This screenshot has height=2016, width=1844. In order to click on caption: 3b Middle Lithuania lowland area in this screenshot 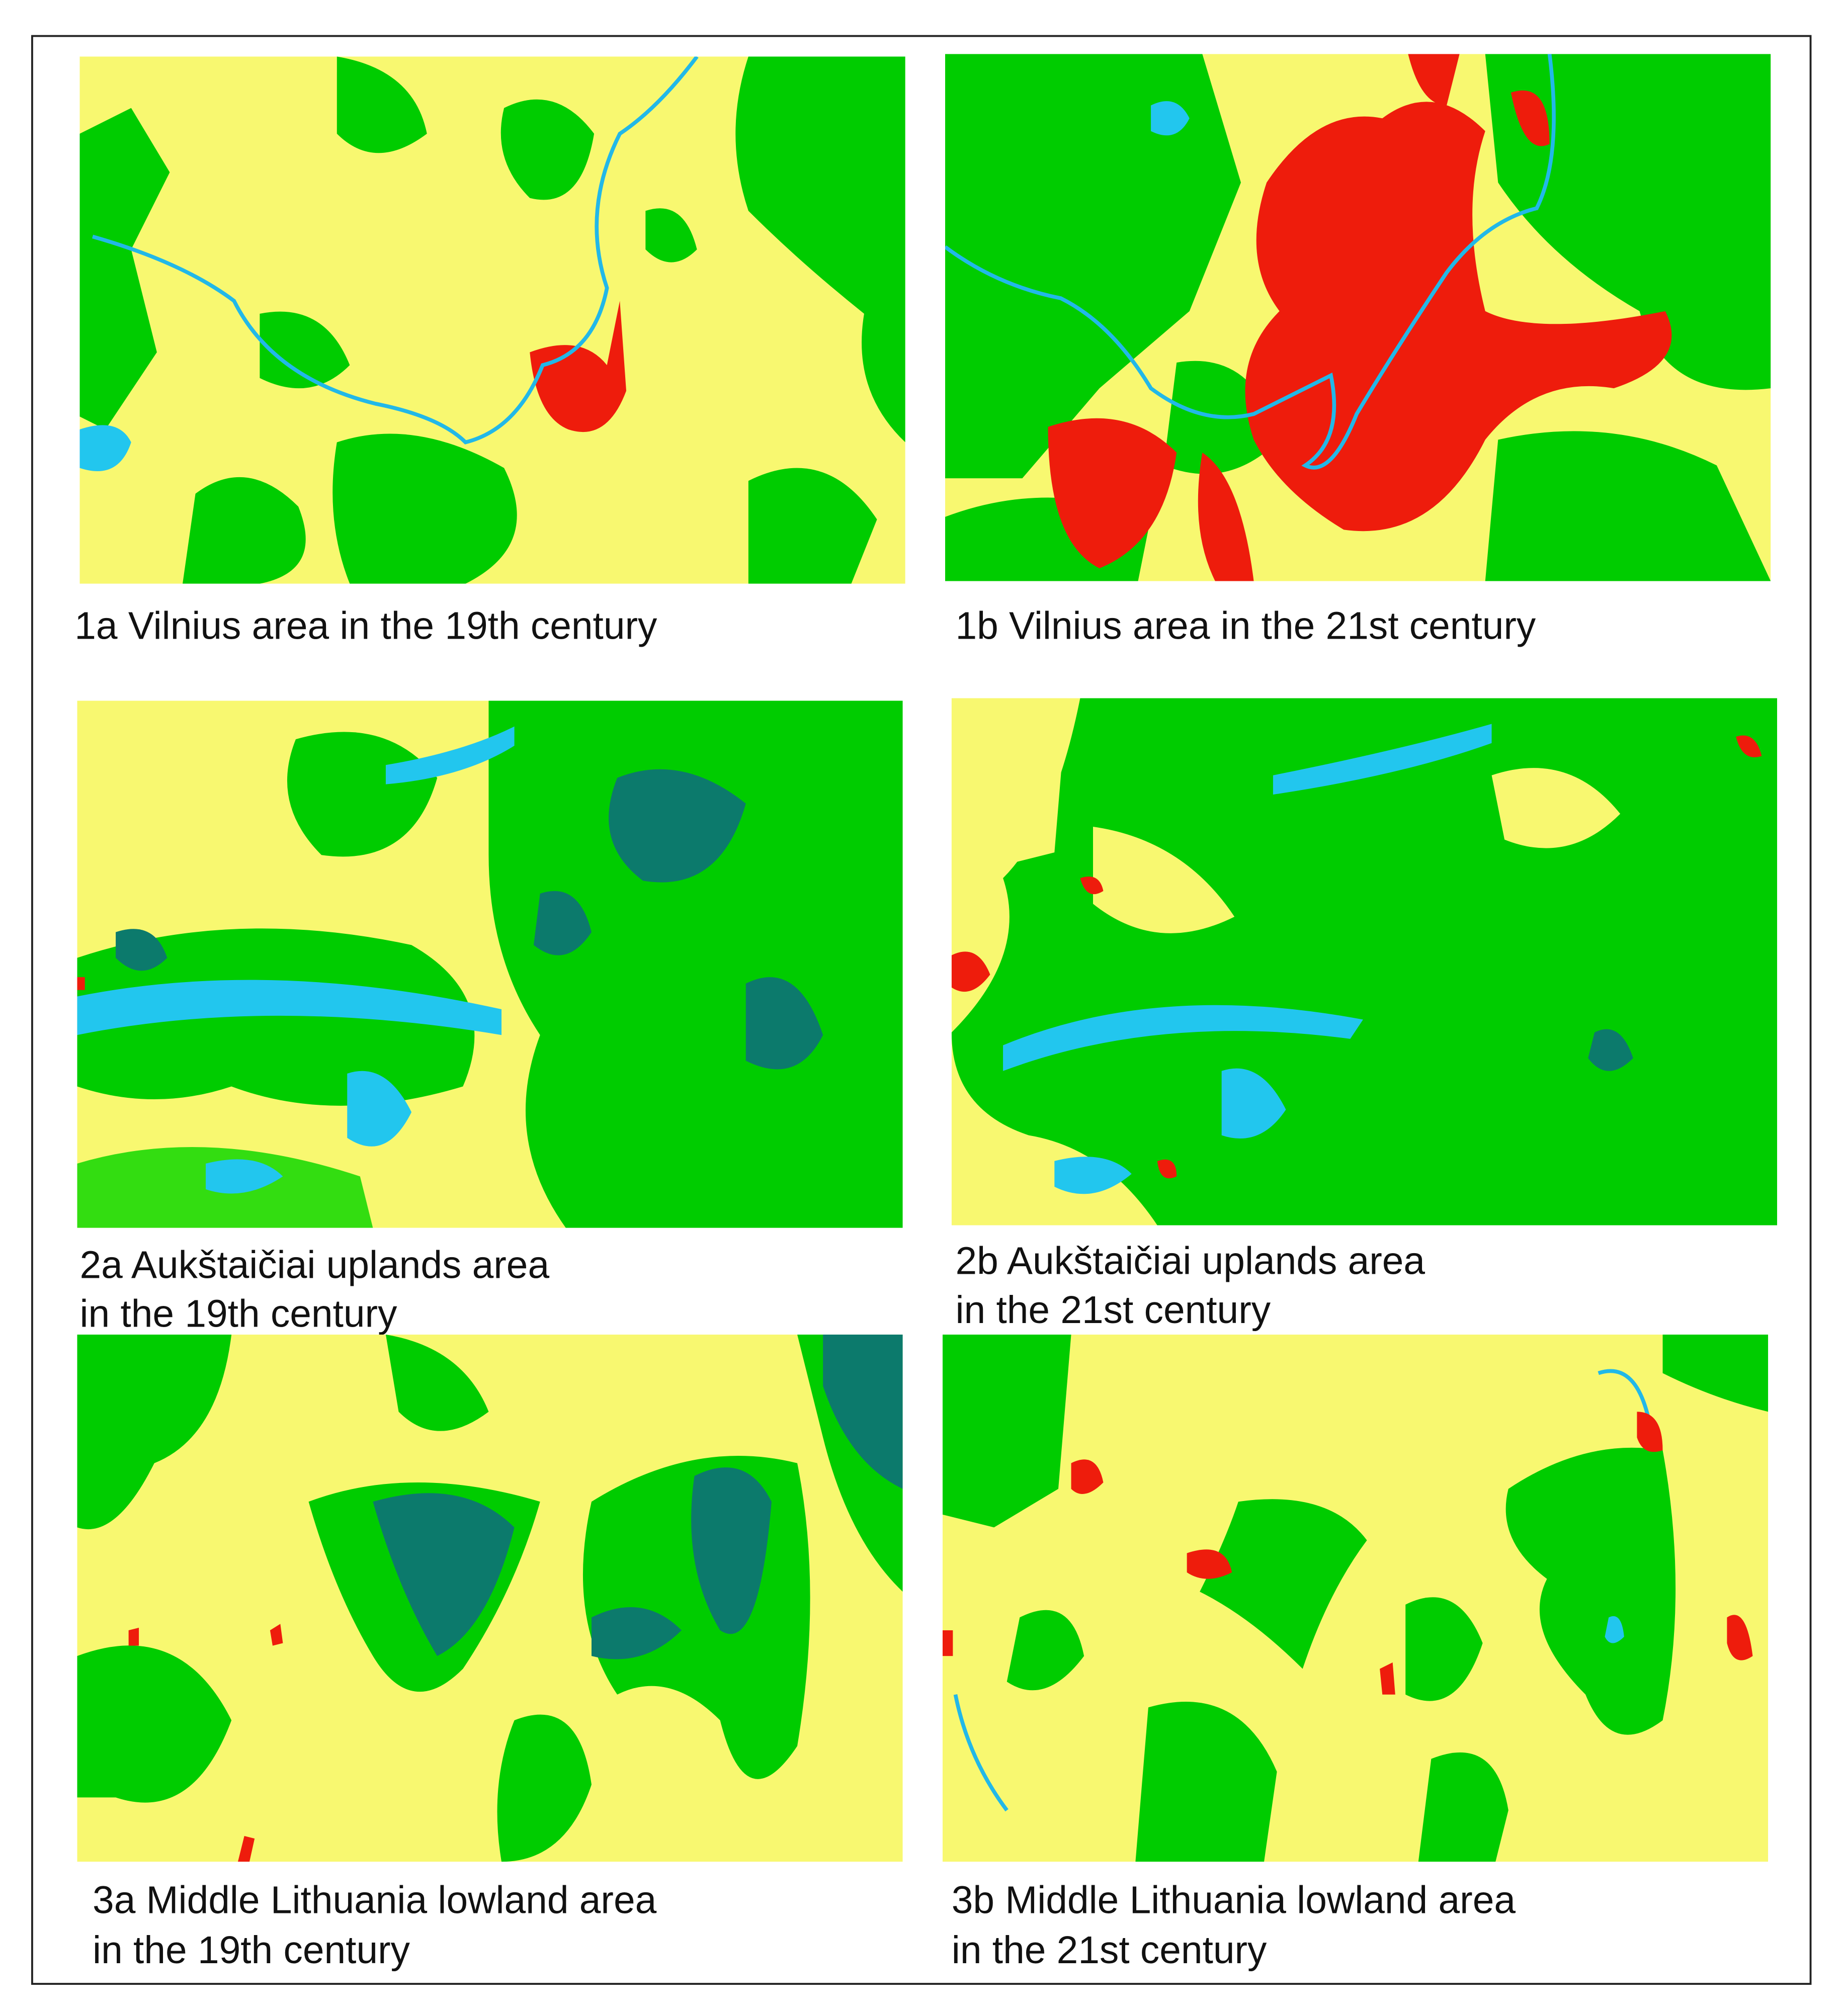, I will do `click(1234, 1900)`.